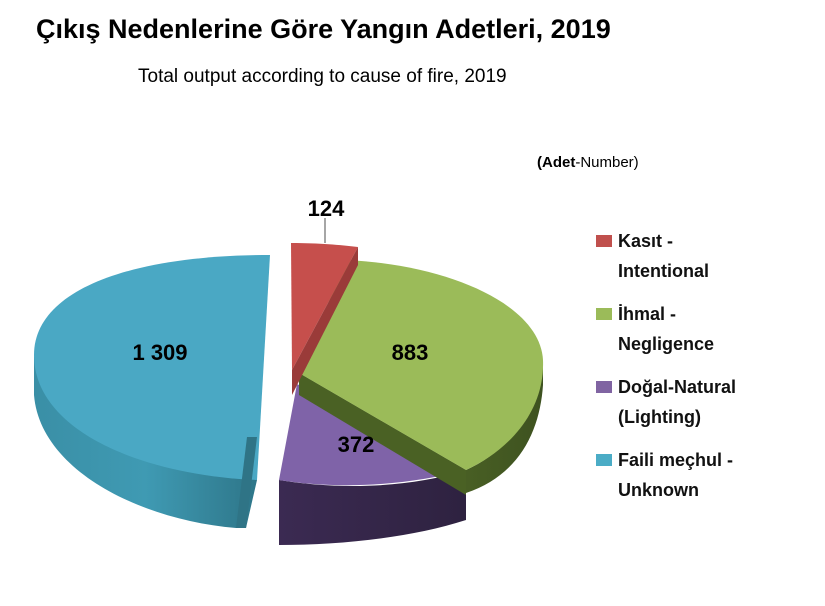 Image resolution: width=825 pixels, height=606 pixels. What do you see at coordinates (356, 444) in the screenshot?
I see `slice-label-natural: 372` at bounding box center [356, 444].